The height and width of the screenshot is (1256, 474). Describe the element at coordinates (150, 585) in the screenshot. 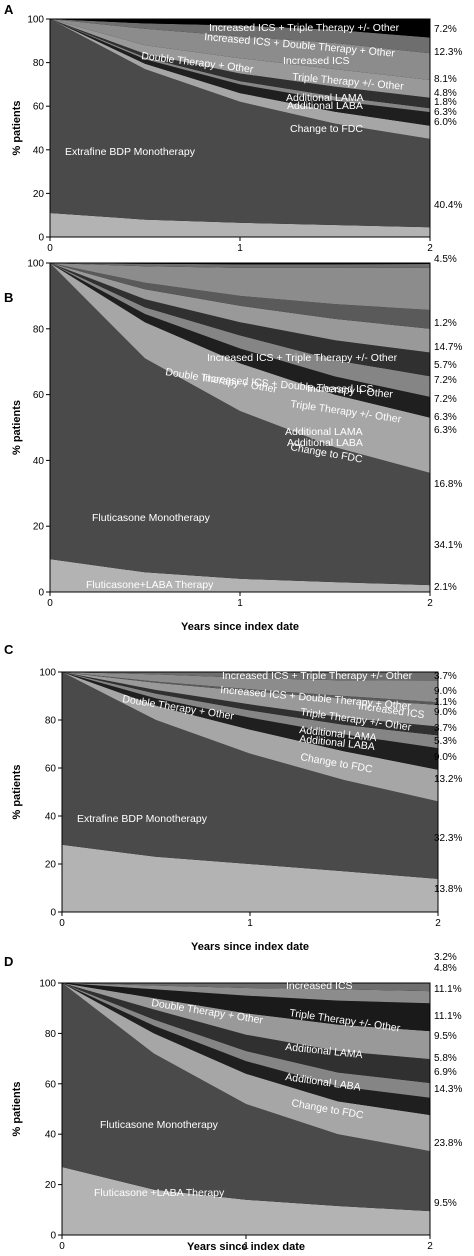

I see `band-label: Fluticasone+LABA Therapy` at that location.